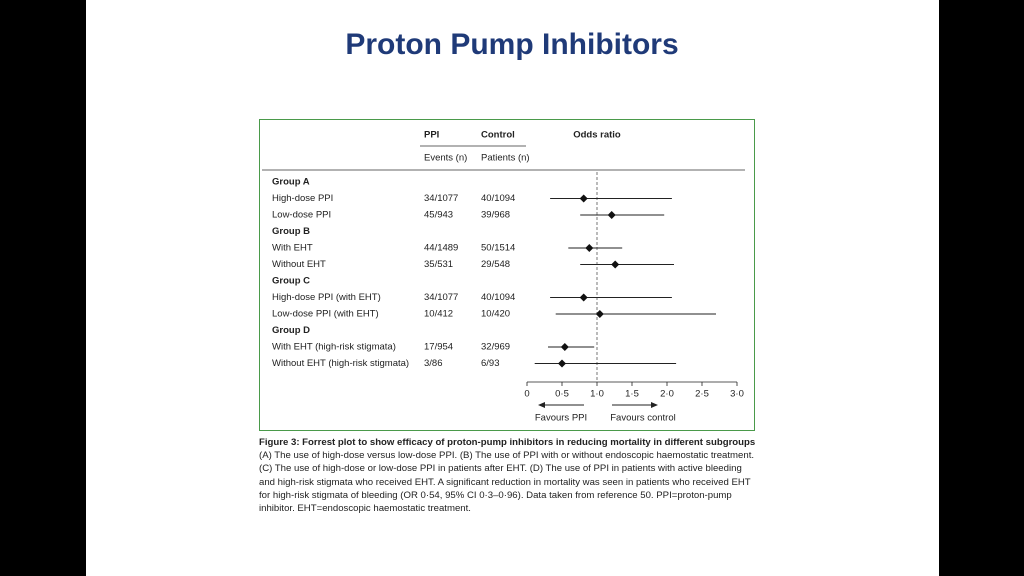 The width and height of the screenshot is (1024, 576). Describe the element at coordinates (495, 314) in the screenshot. I see `control-patients: 10/420` at that location.